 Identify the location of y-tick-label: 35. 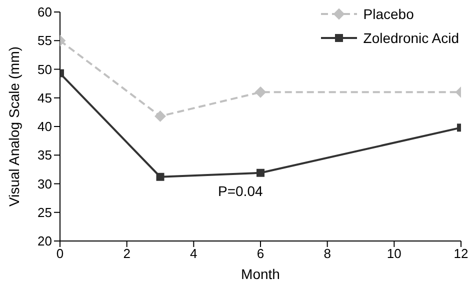
(45, 155).